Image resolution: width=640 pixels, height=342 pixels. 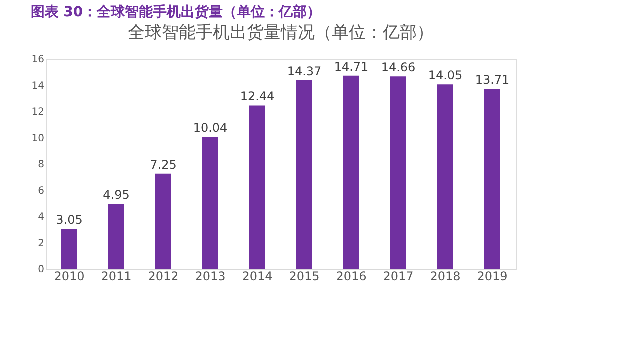 What do you see at coordinates (41, 217) in the screenshot?
I see `y-tick-label: 4` at bounding box center [41, 217].